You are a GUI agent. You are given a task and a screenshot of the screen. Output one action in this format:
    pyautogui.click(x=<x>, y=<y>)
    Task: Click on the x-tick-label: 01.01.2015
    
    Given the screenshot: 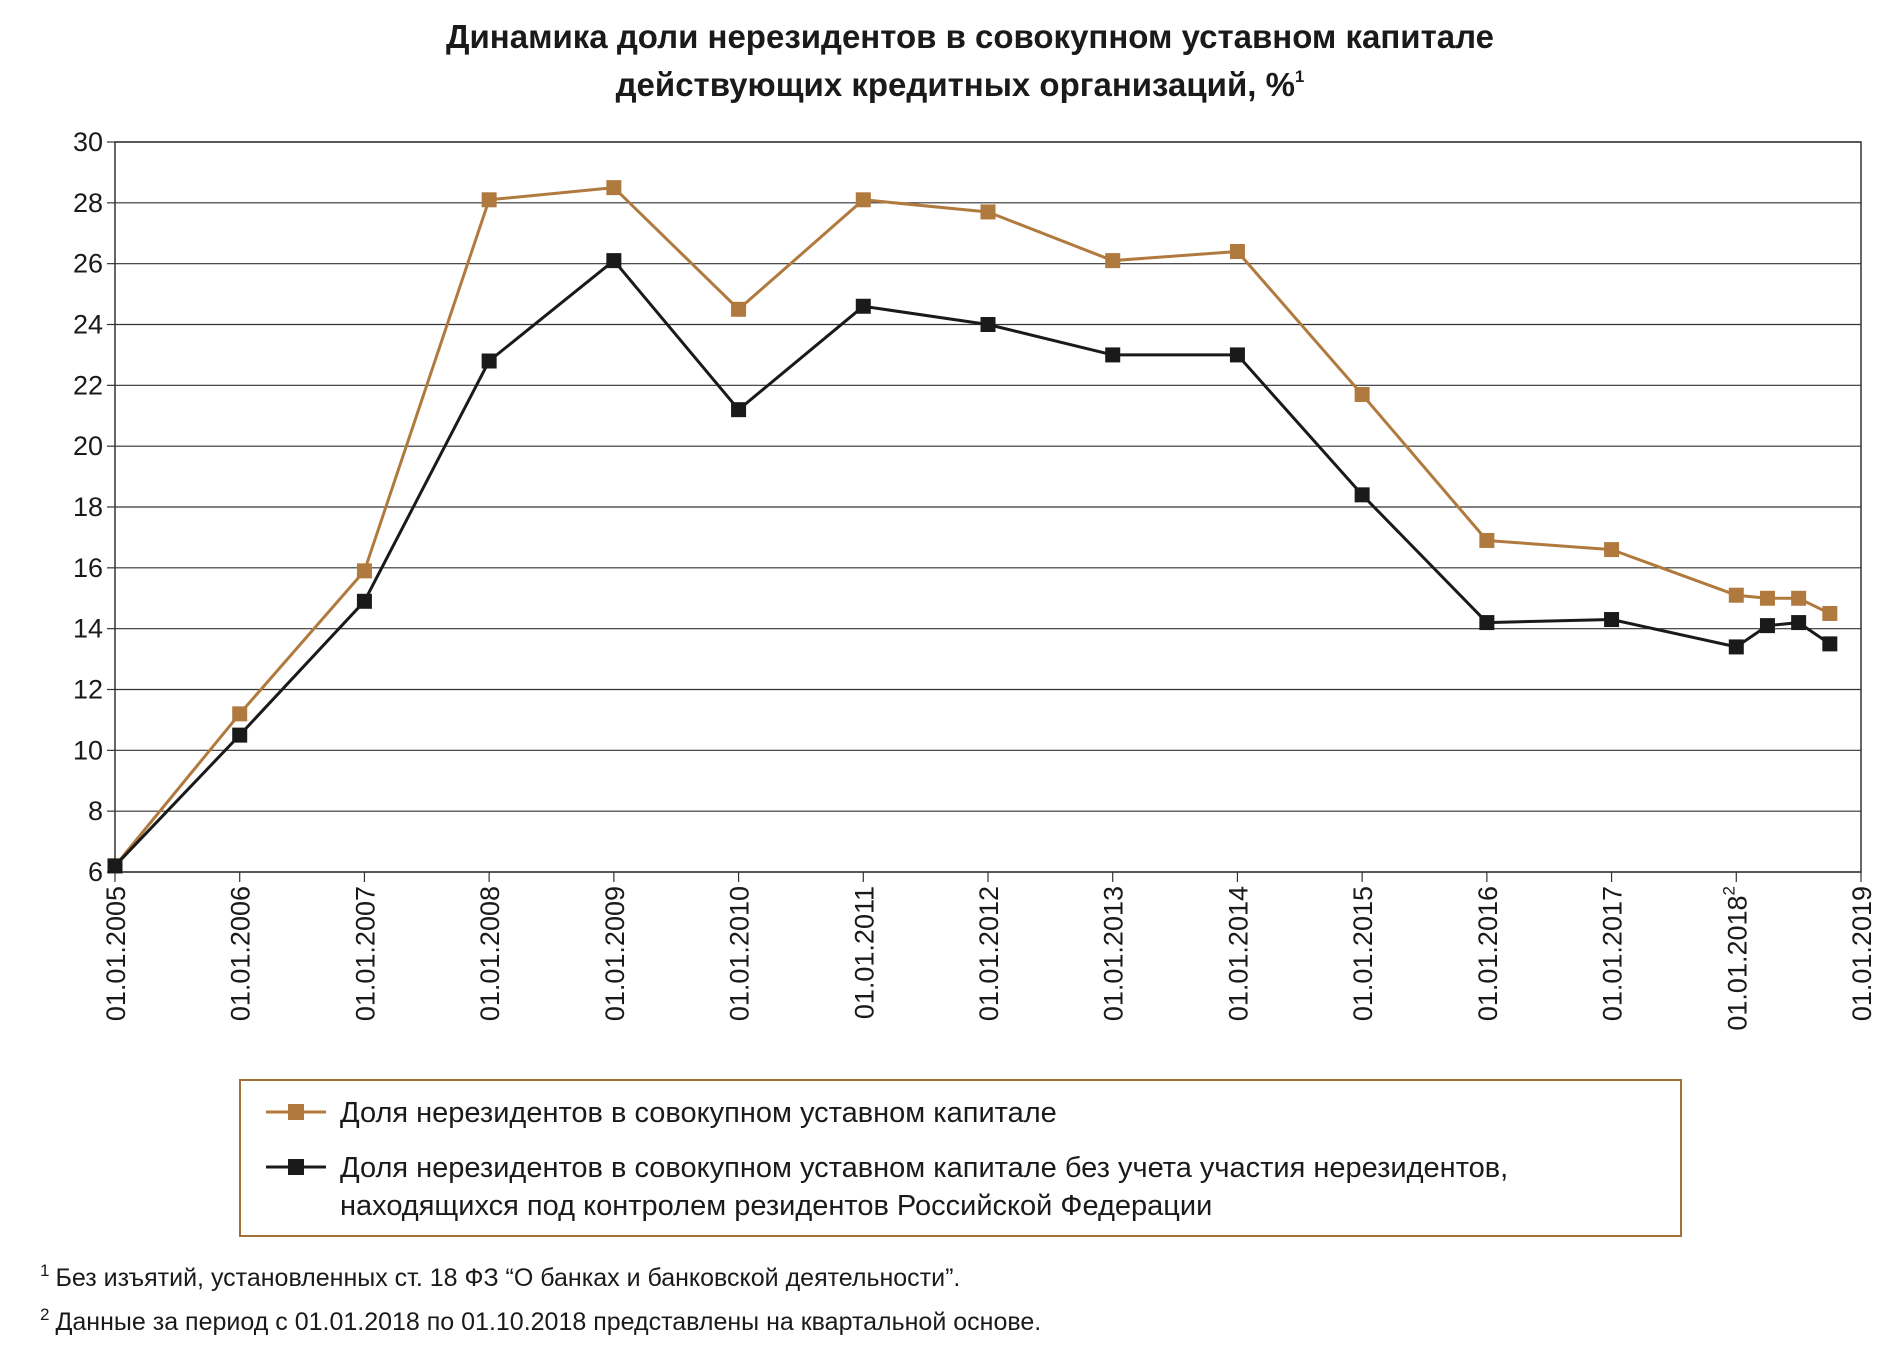 What is the action you would take?
    pyautogui.click(x=1363, y=953)
    